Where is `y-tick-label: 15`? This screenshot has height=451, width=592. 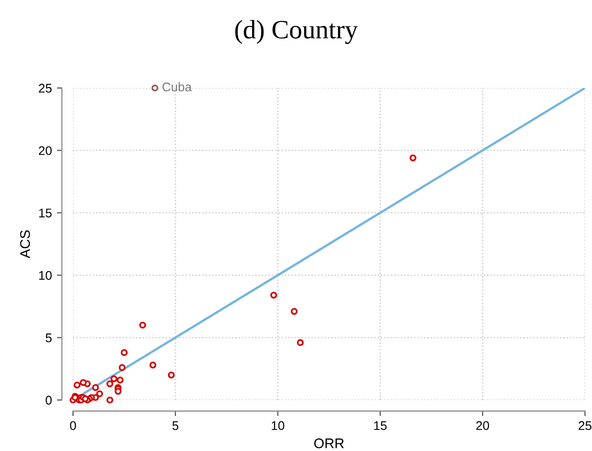 y-tick-label: 15 is located at coordinates (45, 213).